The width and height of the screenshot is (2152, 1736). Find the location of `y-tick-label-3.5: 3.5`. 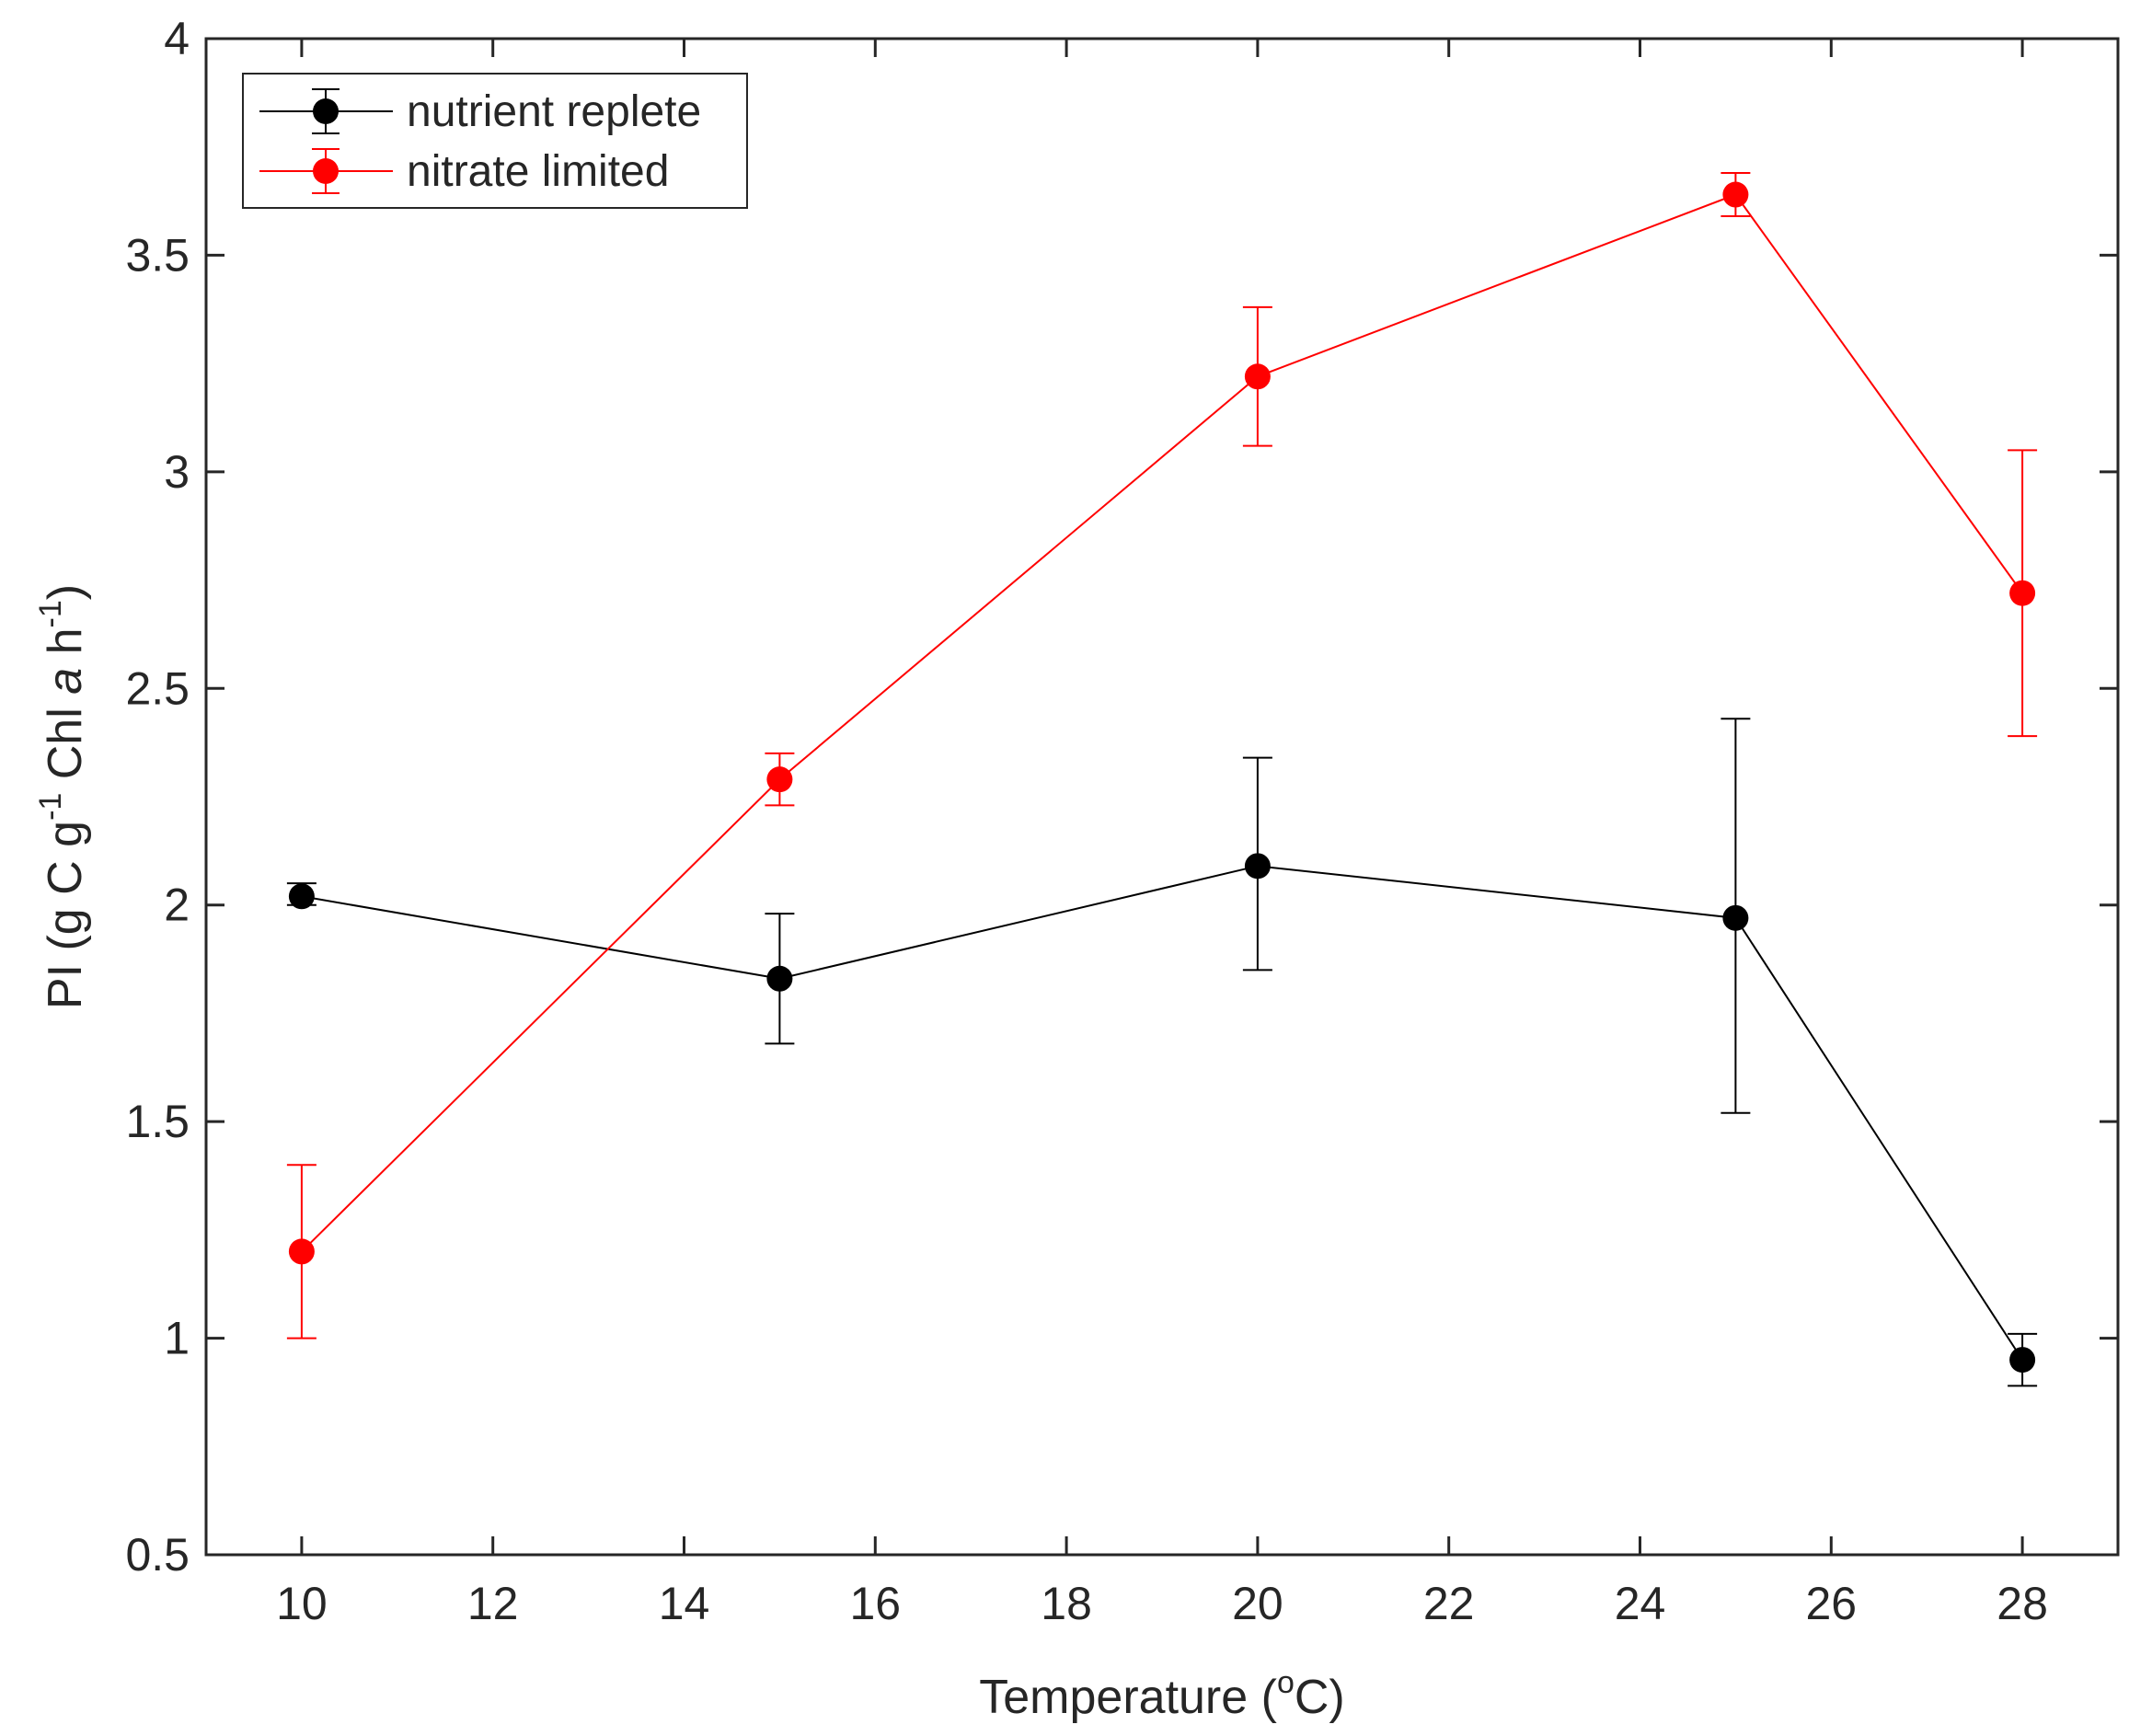

y-tick-label-3.5: 3.5 is located at coordinates (157, 255).